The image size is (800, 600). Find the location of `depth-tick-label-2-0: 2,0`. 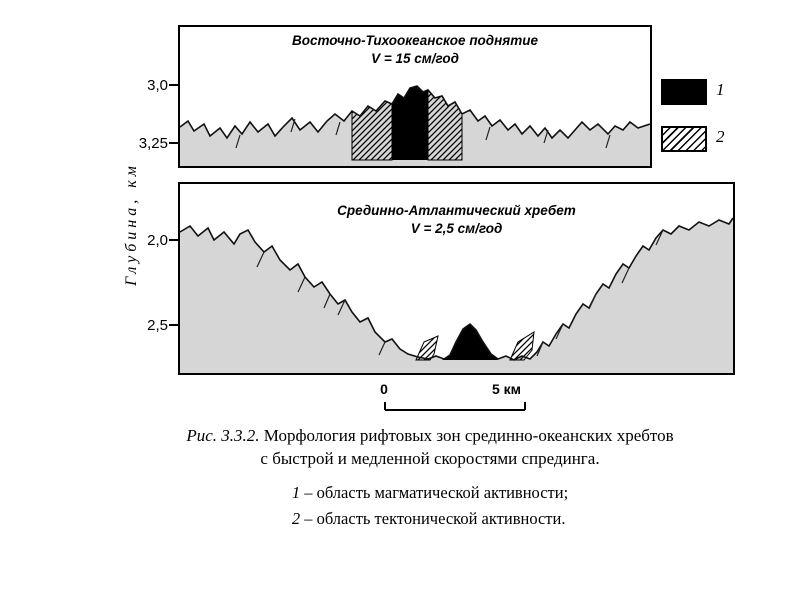

depth-tick-label-2-0: 2,0 is located at coordinates (157, 240).